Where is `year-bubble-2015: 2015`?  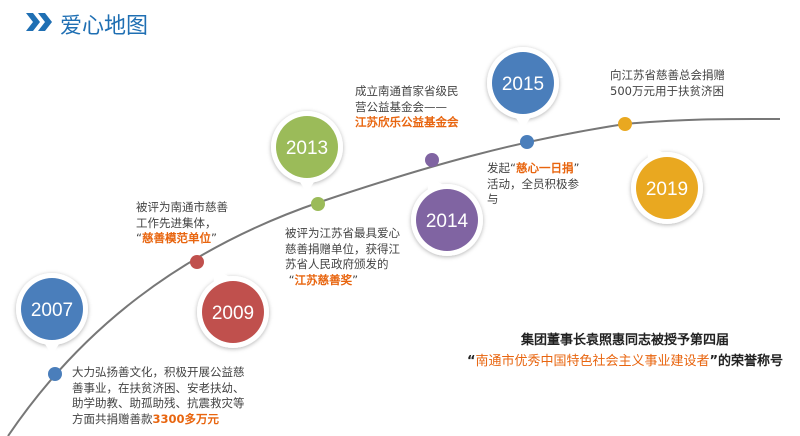 year-bubble-2015: 2015 is located at coordinates (523, 88).